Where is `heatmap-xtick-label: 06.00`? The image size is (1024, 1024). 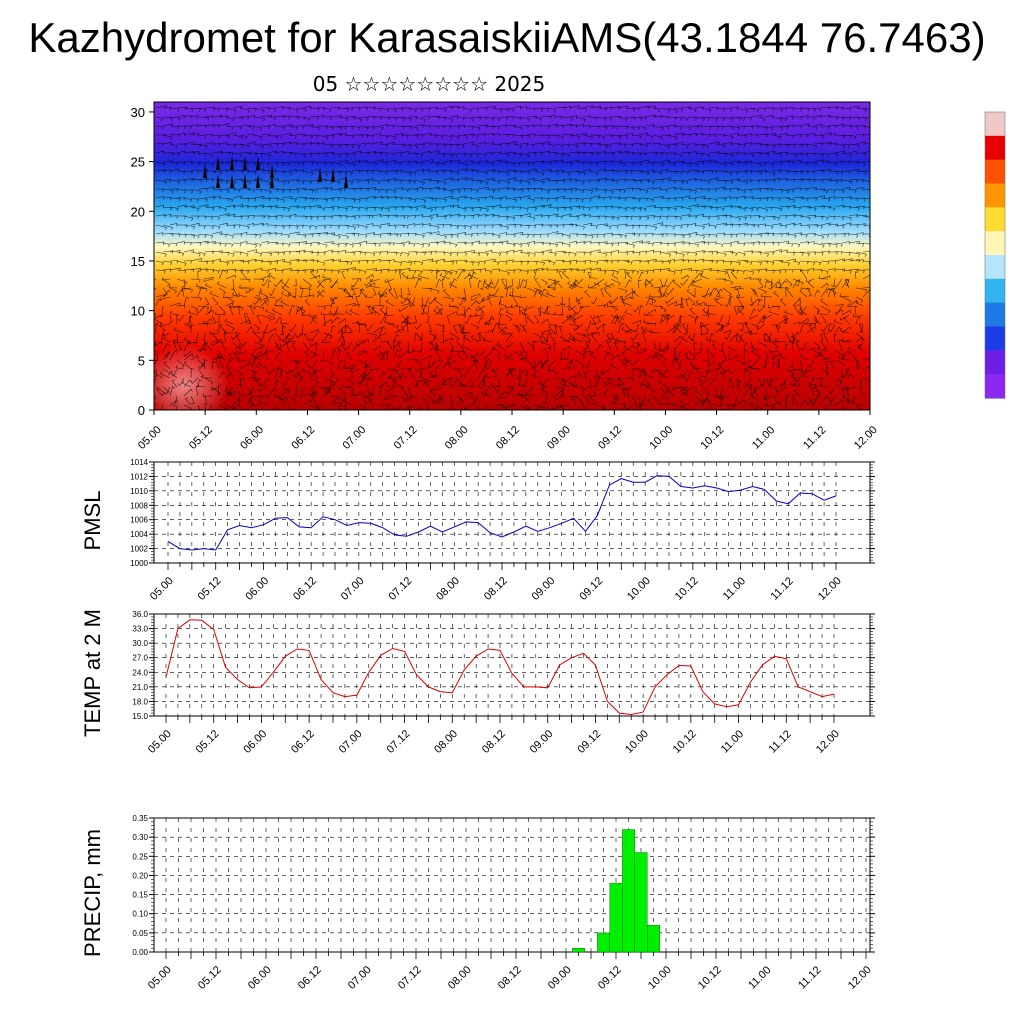 heatmap-xtick-label: 06.00 is located at coordinates (252, 438).